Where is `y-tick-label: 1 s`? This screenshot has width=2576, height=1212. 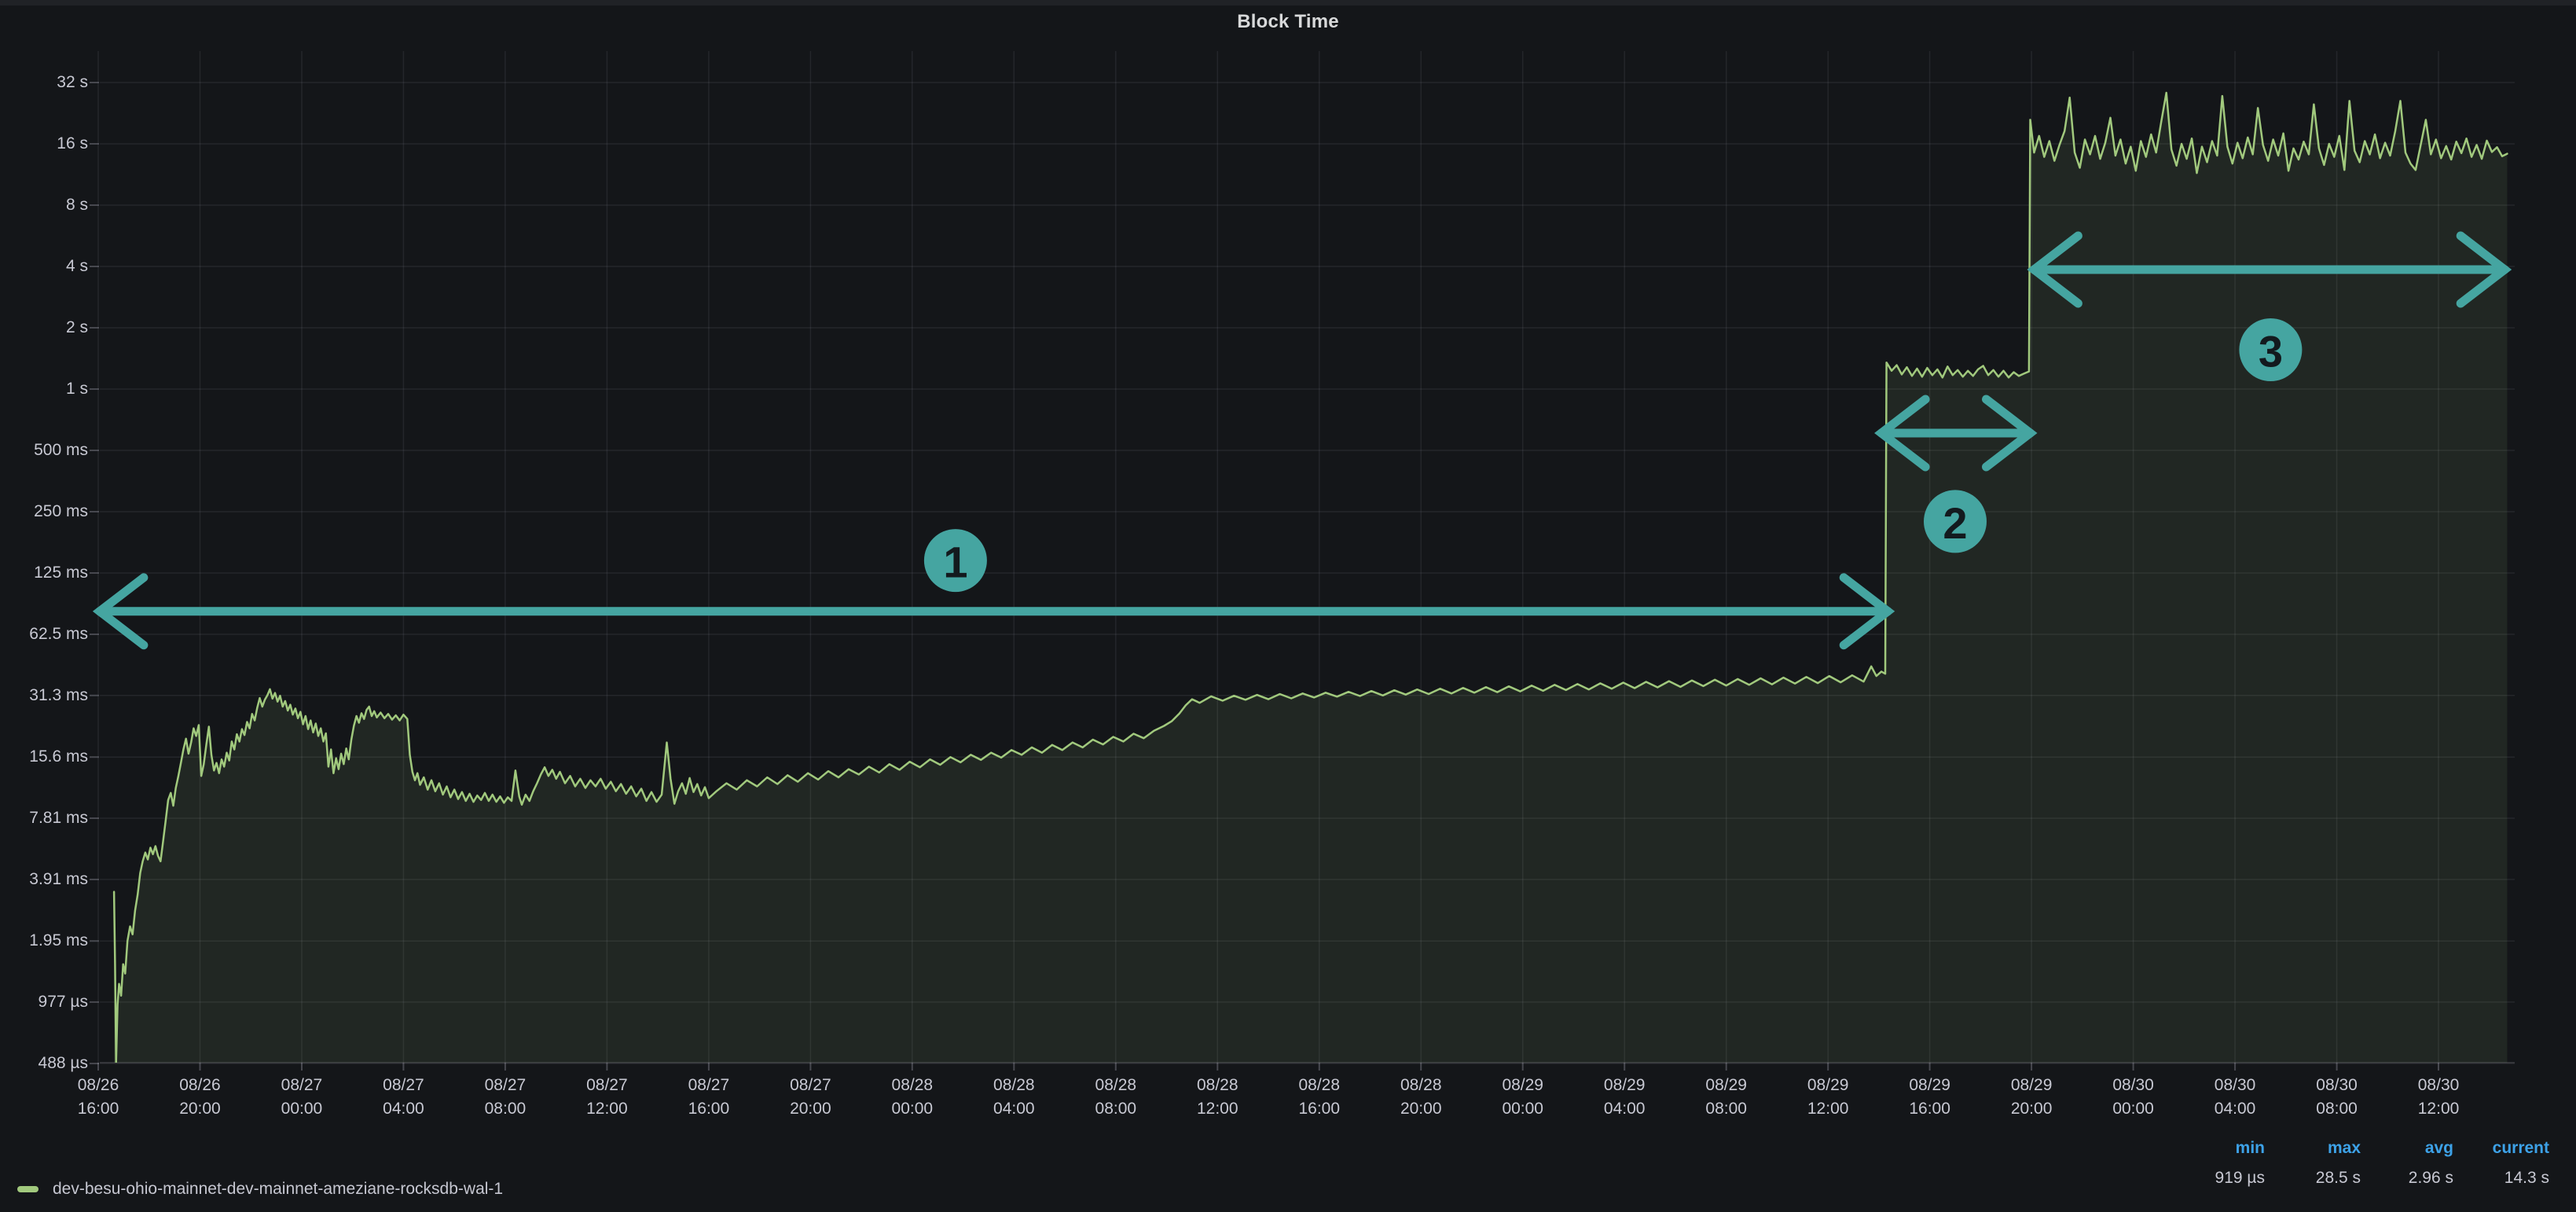 y-tick-label: 1 s is located at coordinates (76, 389).